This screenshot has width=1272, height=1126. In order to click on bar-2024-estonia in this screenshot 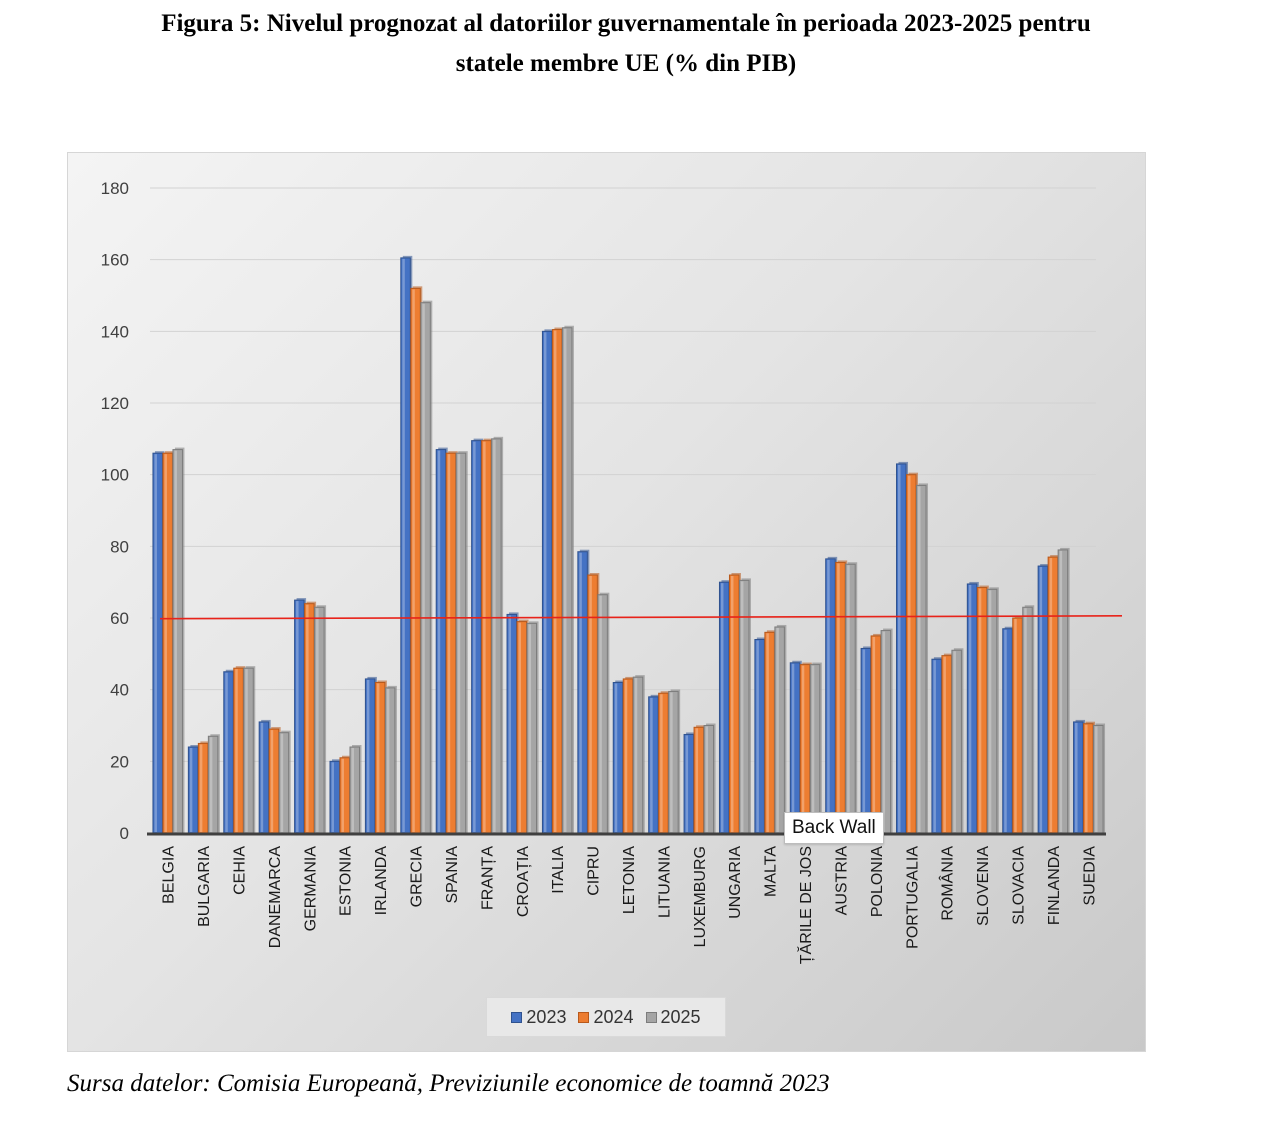, I will do `click(344, 795)`.